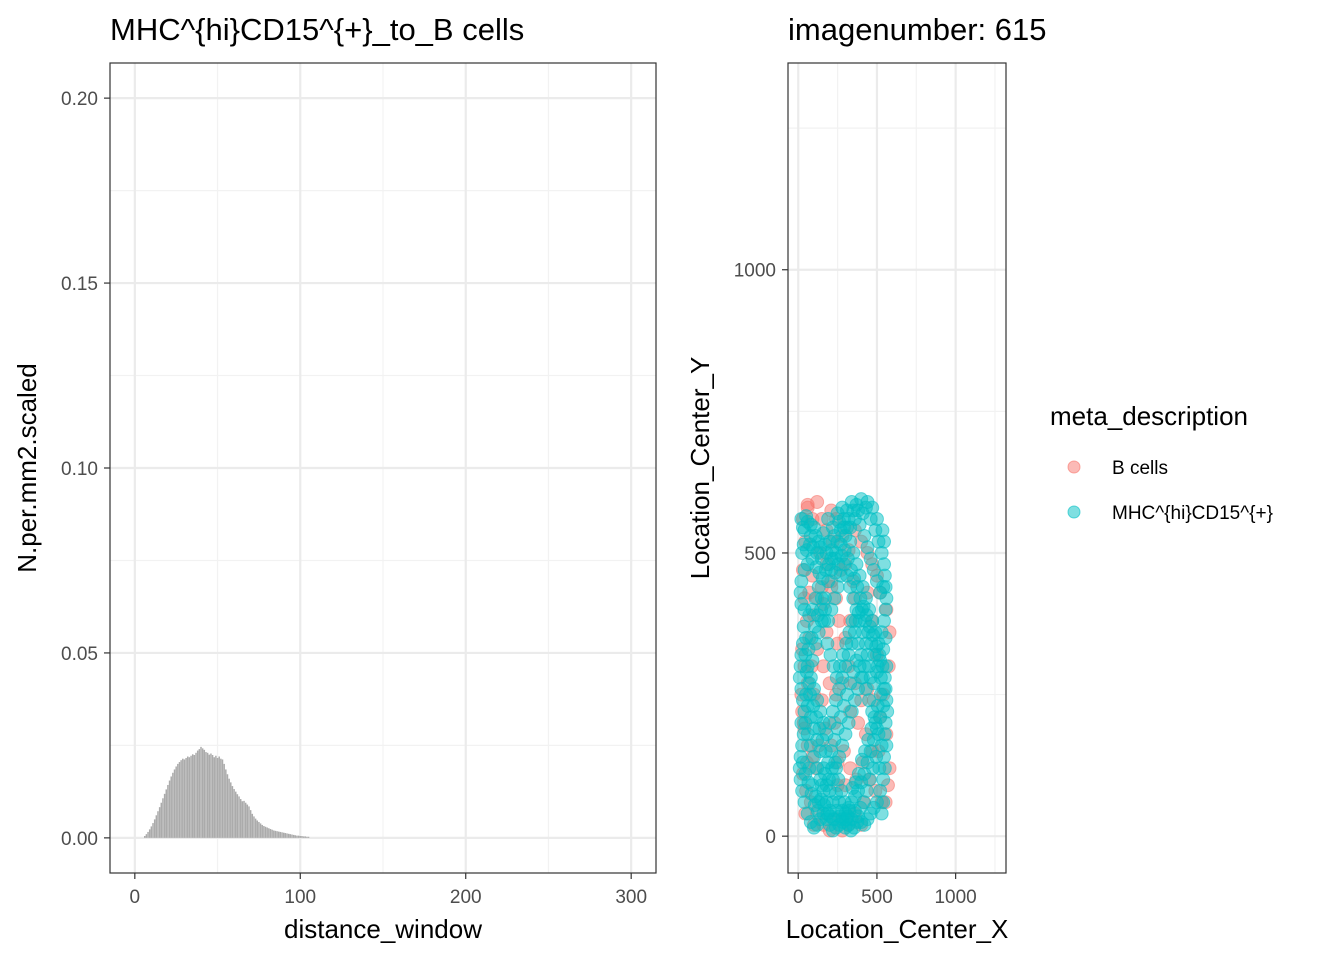  What do you see at coordinates (79, 839) in the screenshot?
I see `bar-y-tick-label: 0.00` at bounding box center [79, 839].